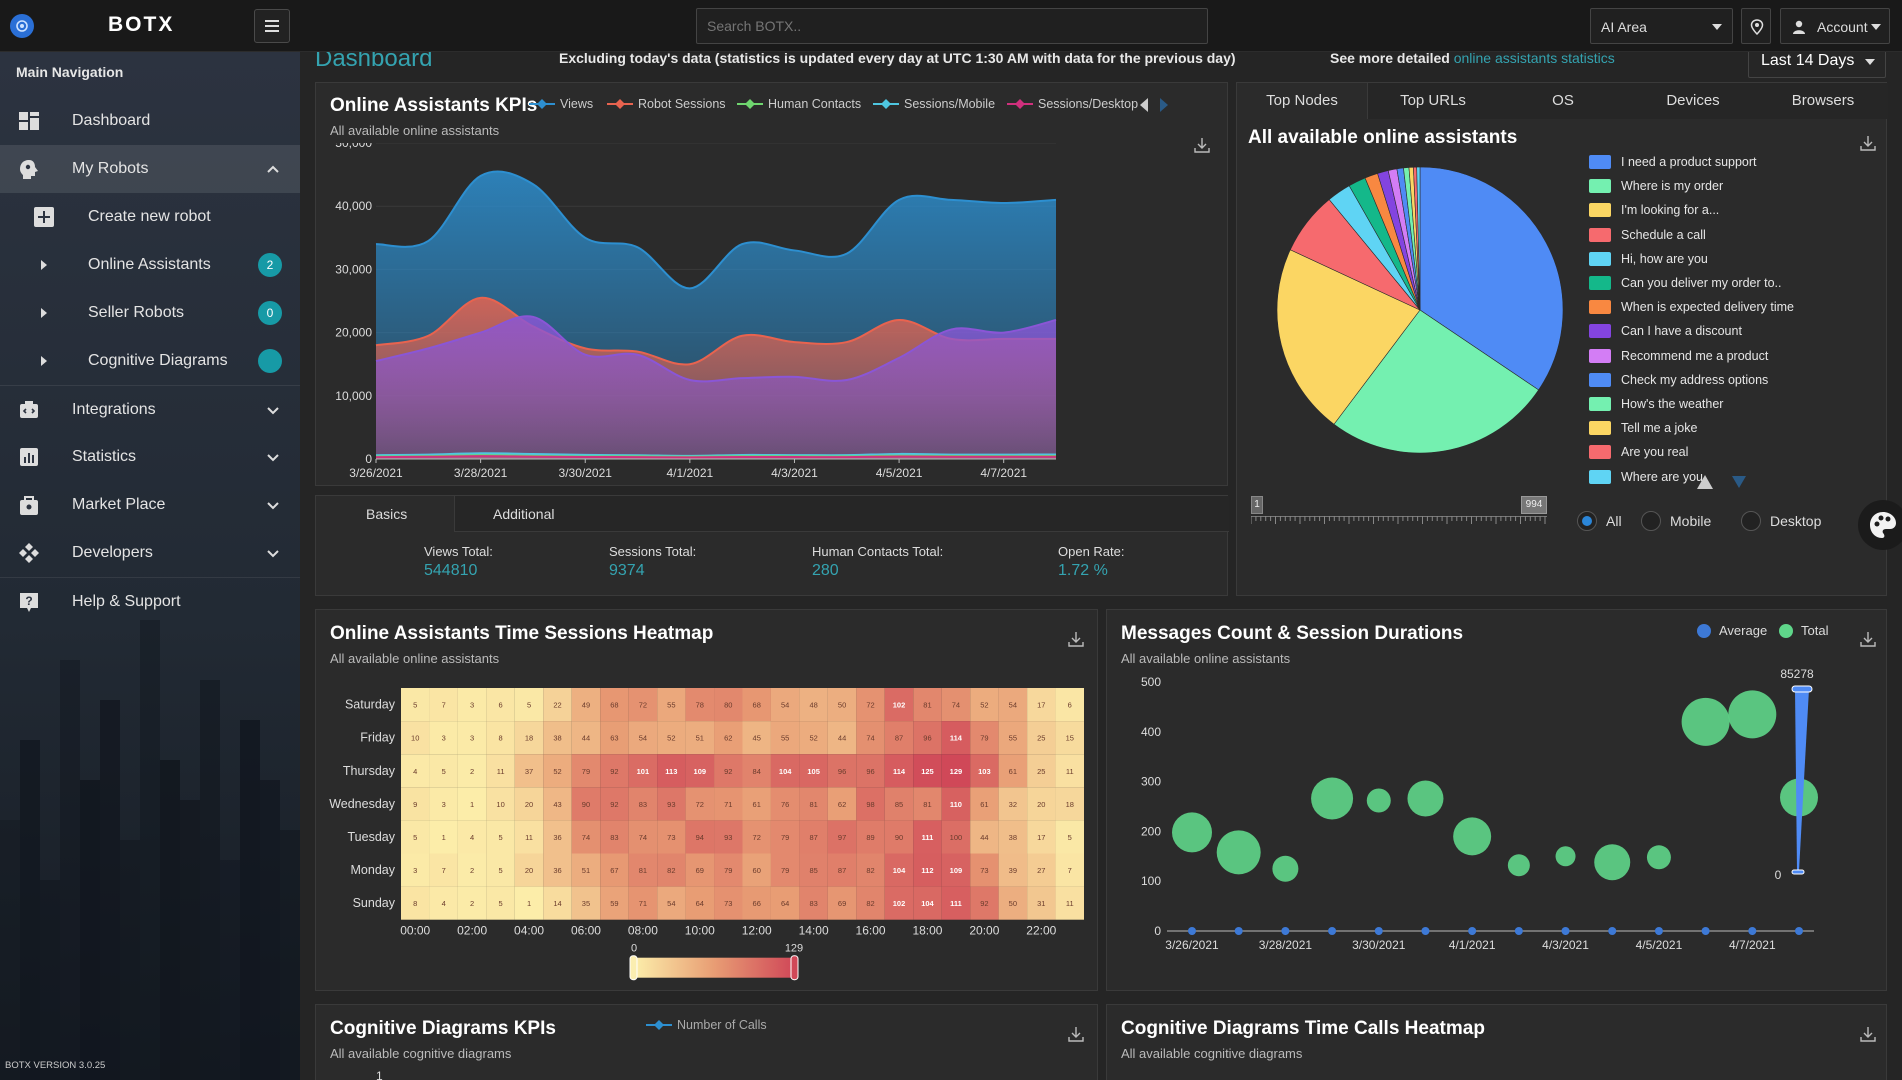 The width and height of the screenshot is (1902, 1080). Describe the element at coordinates (706, 1025) in the screenshot. I see `legend-item-number-of-calls: Number of Calls` at that location.